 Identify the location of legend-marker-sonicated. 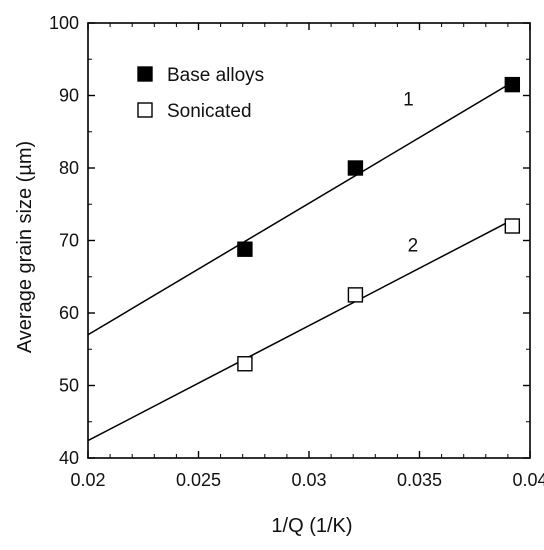
(145, 110).